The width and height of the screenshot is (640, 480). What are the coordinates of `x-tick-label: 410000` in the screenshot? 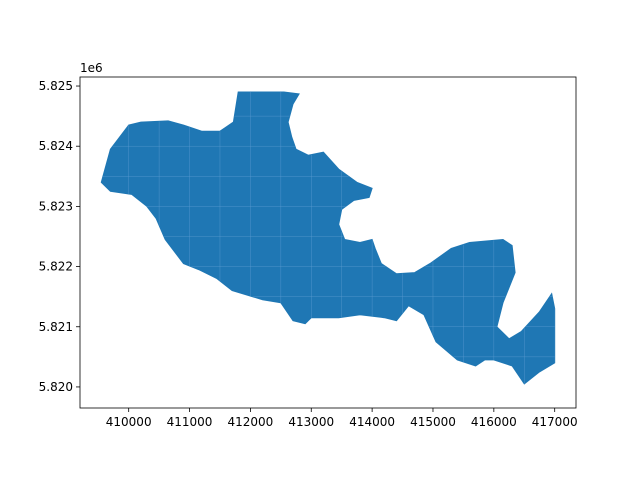 It's located at (129, 422).